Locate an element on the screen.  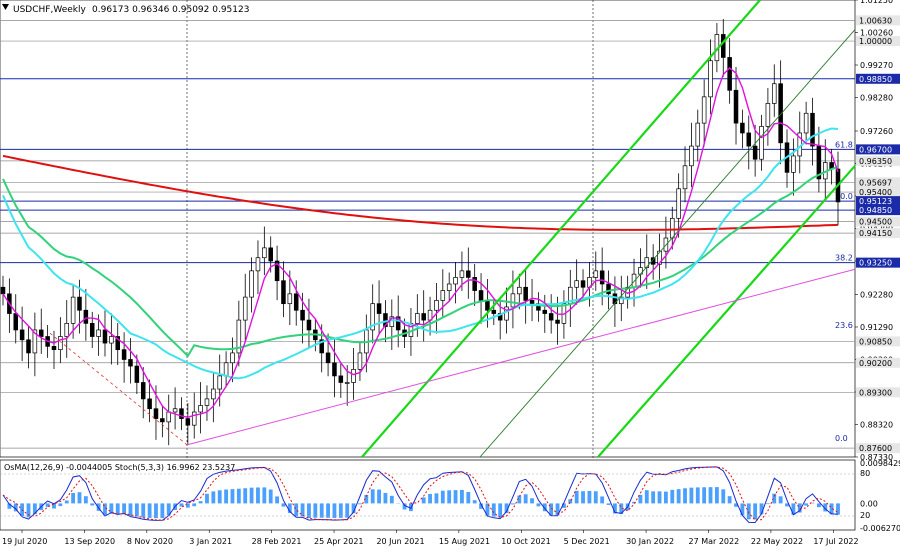
x-tick-label: 22 May 2022 is located at coordinates (777, 541).